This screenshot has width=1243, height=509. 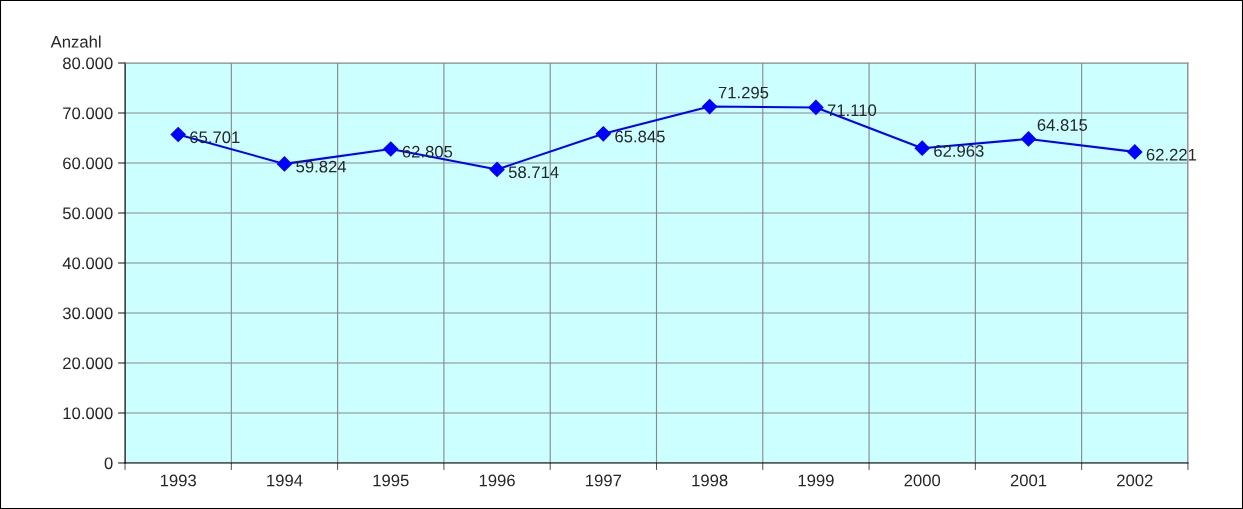 What do you see at coordinates (816, 480) in the screenshot?
I see `x-tick-label: 1999` at bounding box center [816, 480].